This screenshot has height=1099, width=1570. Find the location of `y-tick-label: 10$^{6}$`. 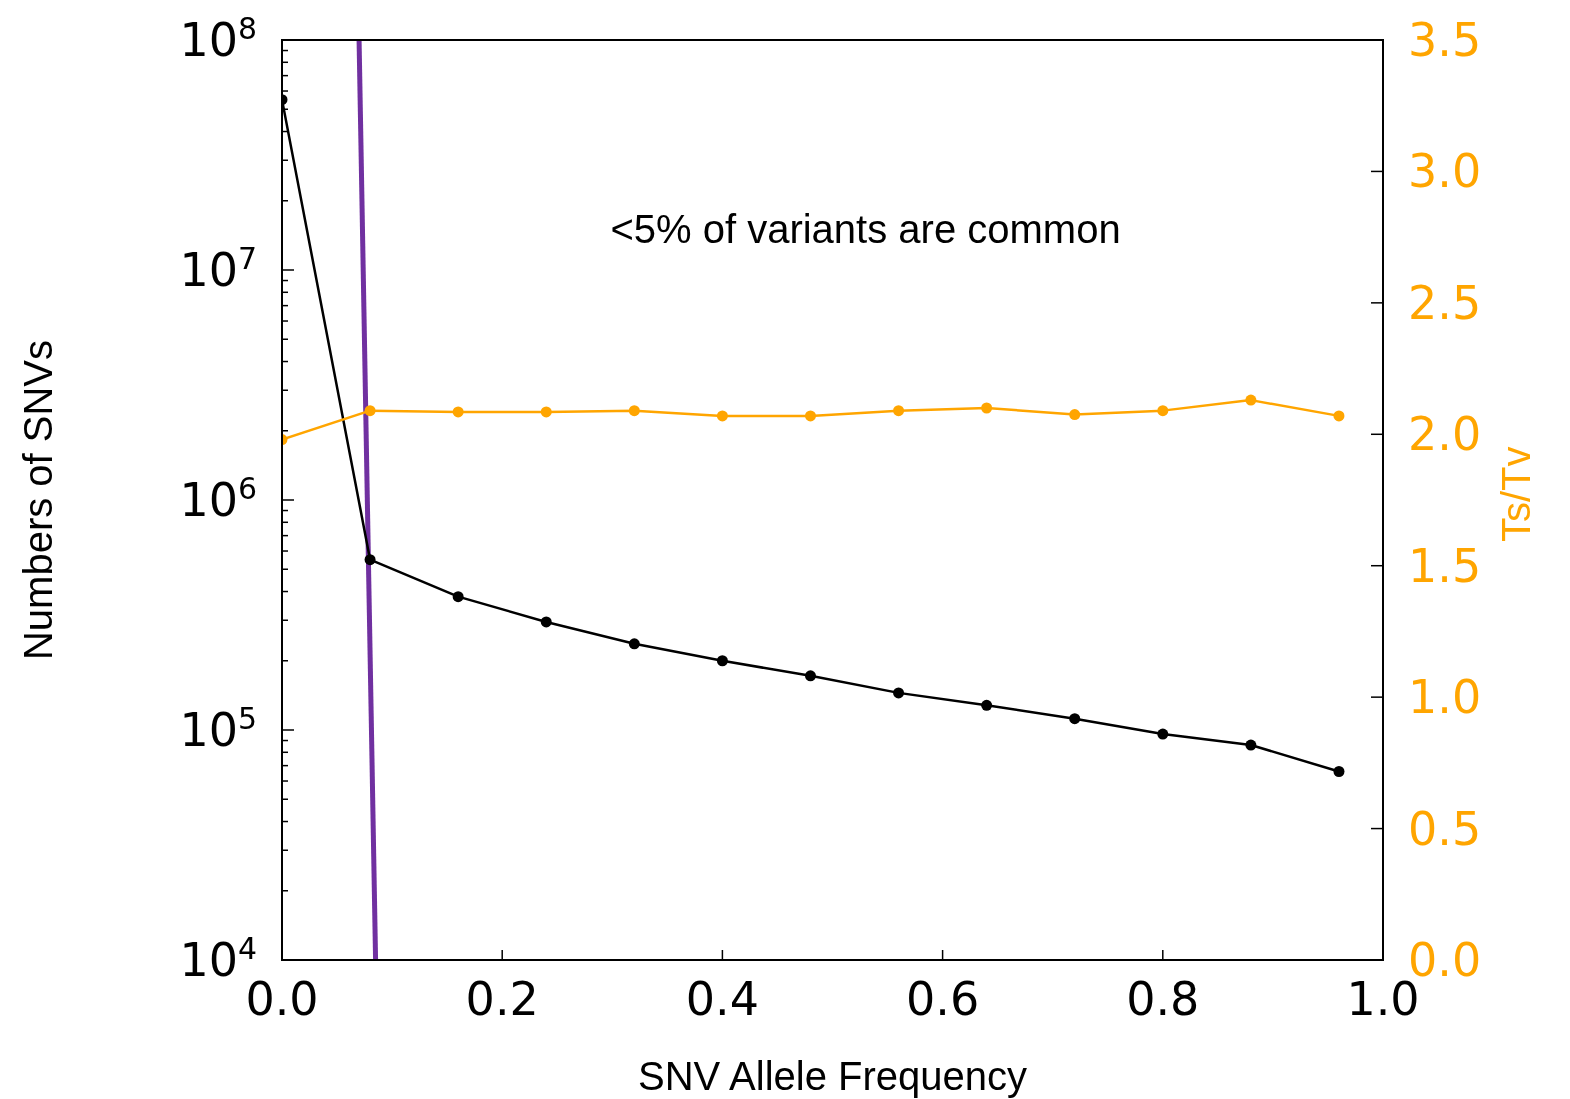

y-tick-label: 10$^{6}$ is located at coordinates (218, 498).